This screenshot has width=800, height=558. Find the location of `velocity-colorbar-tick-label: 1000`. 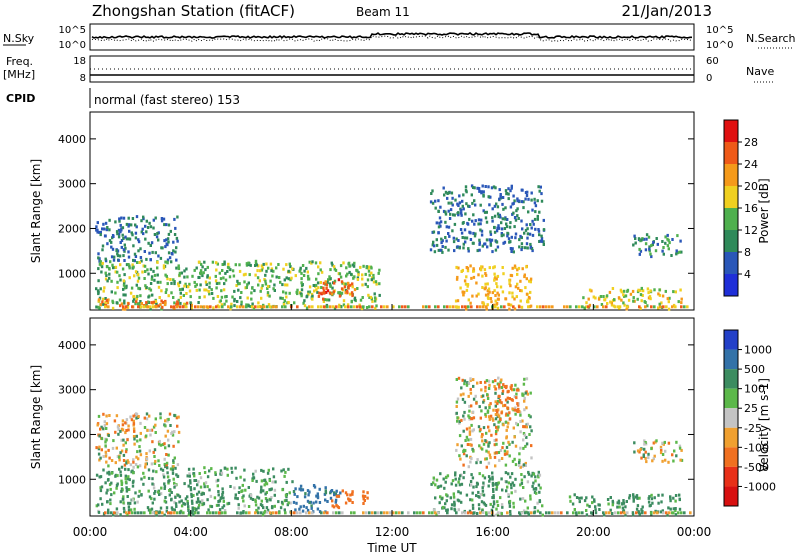

velocity-colorbar-tick-label: 1000 is located at coordinates (758, 350).